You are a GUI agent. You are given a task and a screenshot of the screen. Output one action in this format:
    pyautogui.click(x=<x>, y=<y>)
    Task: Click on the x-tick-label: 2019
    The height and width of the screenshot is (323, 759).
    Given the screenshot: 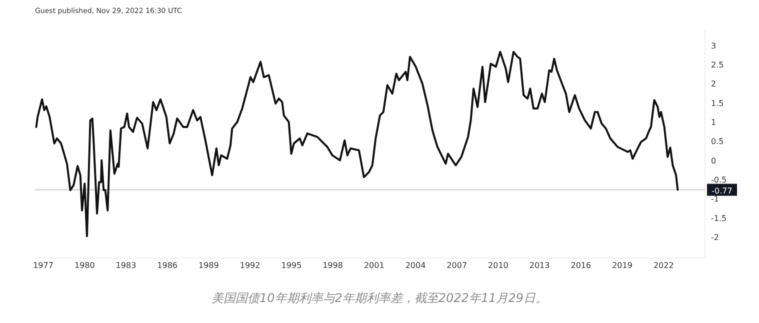 What is the action you would take?
    pyautogui.click(x=622, y=265)
    